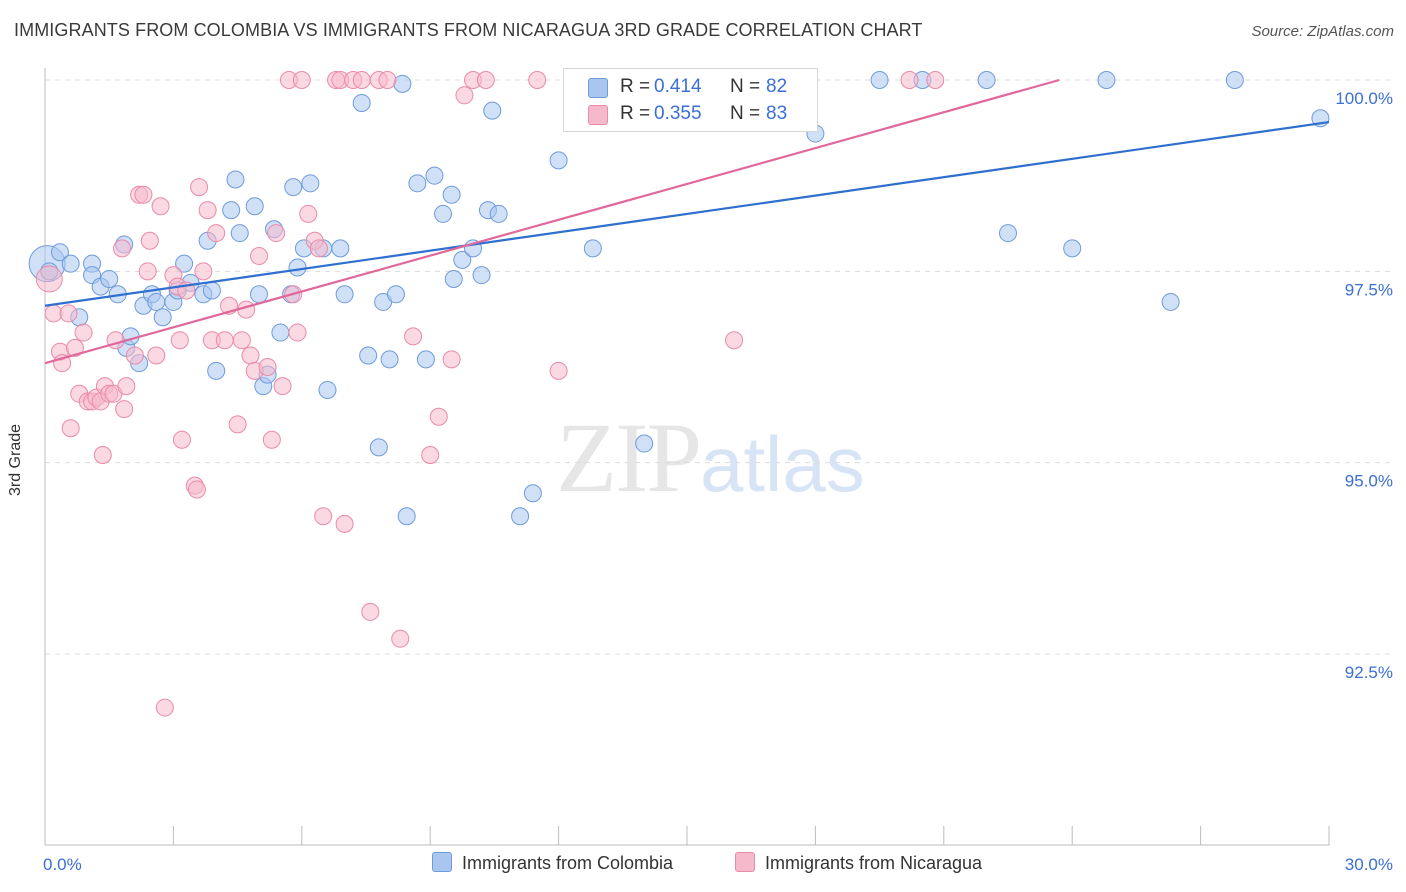 Image resolution: width=1406 pixels, height=892 pixels. I want to click on n-value: 82, so click(777, 86).